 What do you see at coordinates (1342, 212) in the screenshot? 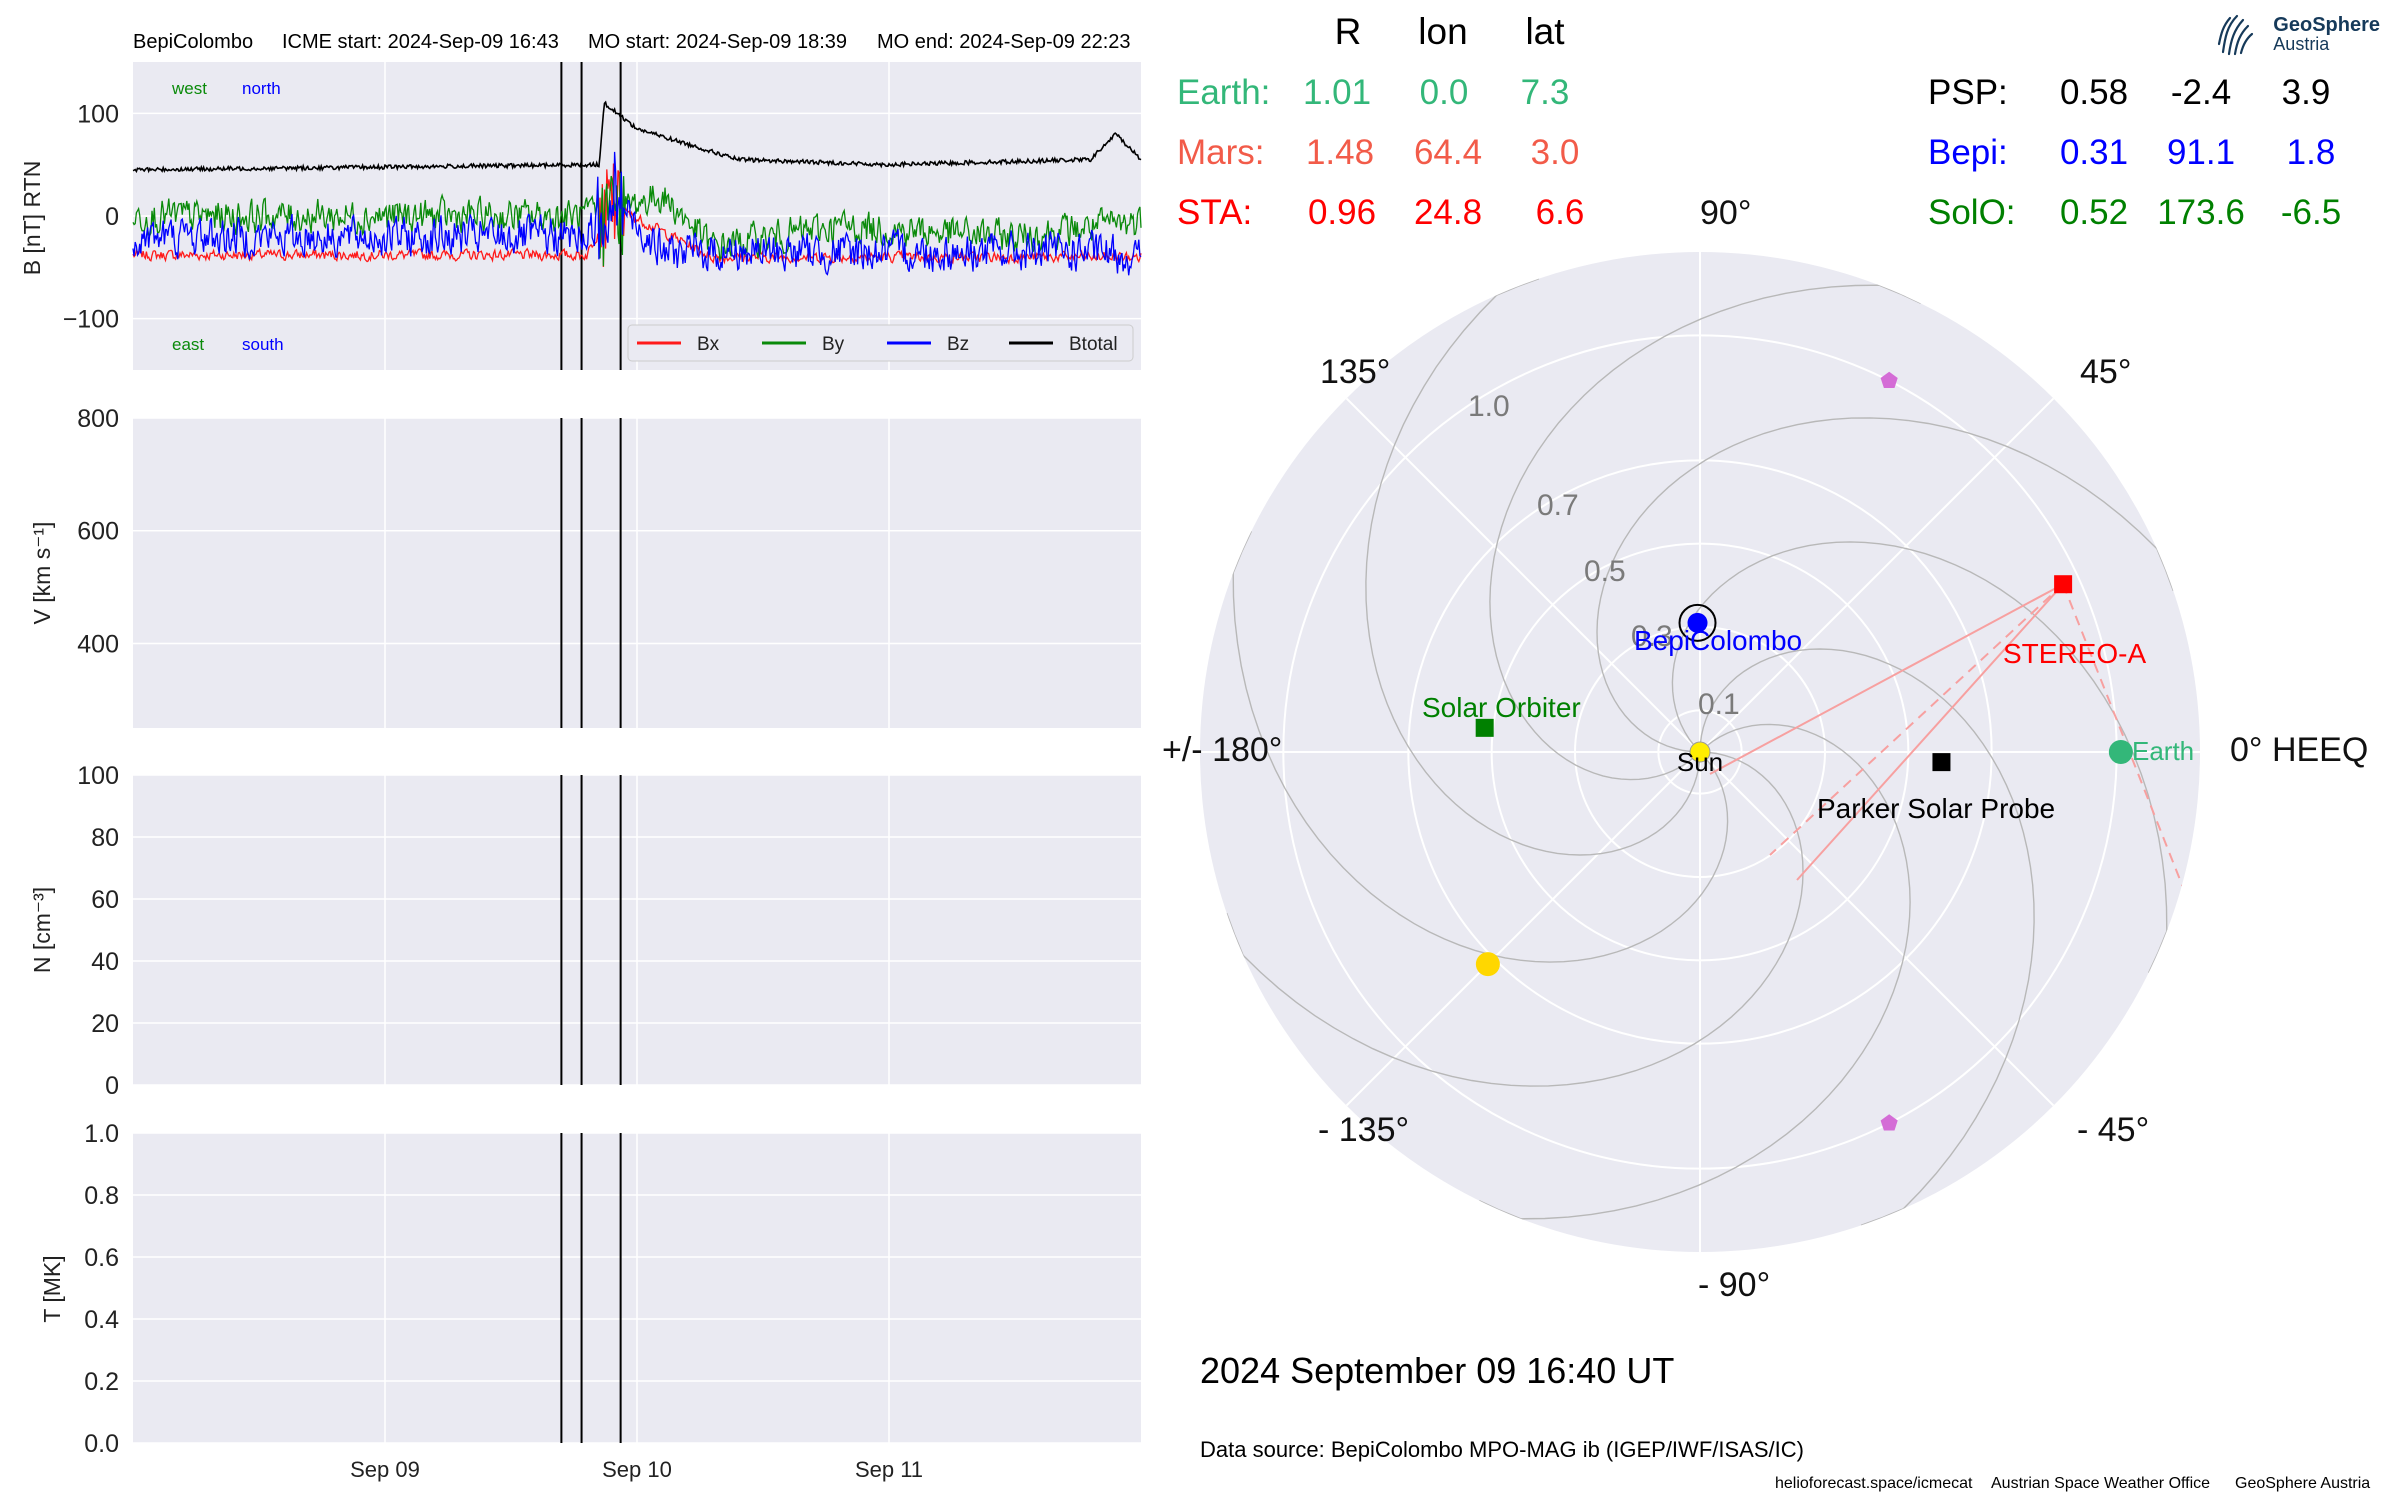
I see `row-r: 0.96` at bounding box center [1342, 212].